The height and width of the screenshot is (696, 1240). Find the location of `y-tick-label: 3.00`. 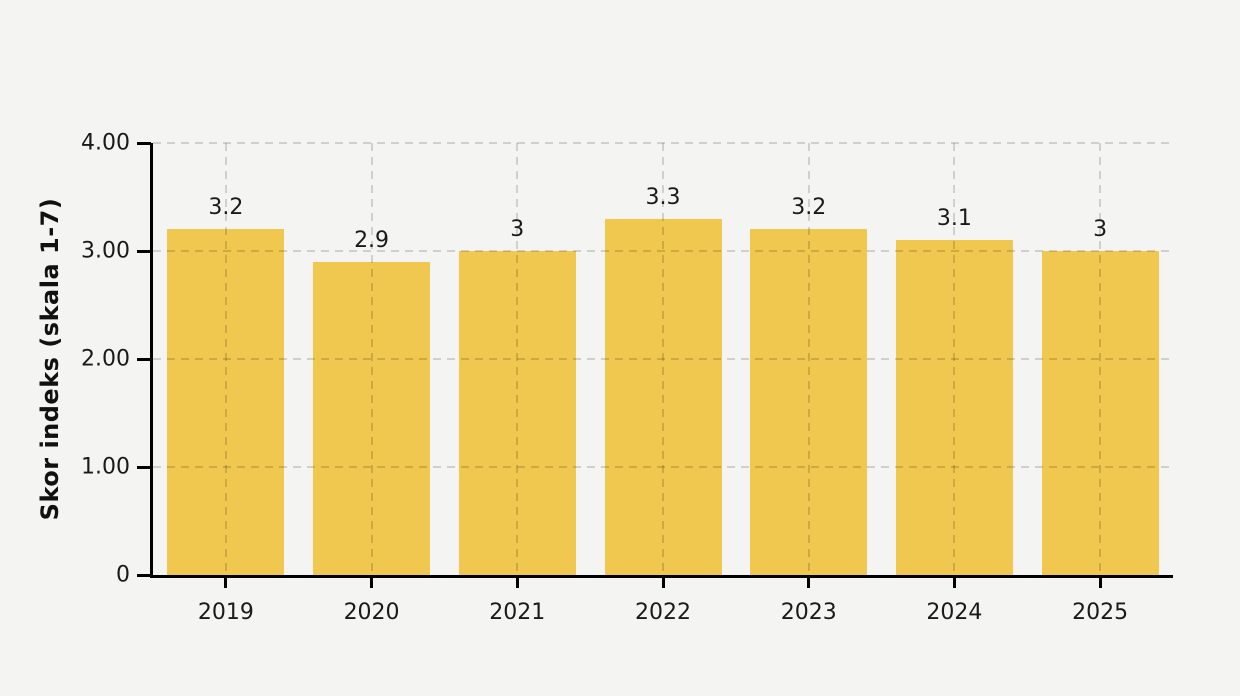

y-tick-label: 3.00 is located at coordinates (105, 251).